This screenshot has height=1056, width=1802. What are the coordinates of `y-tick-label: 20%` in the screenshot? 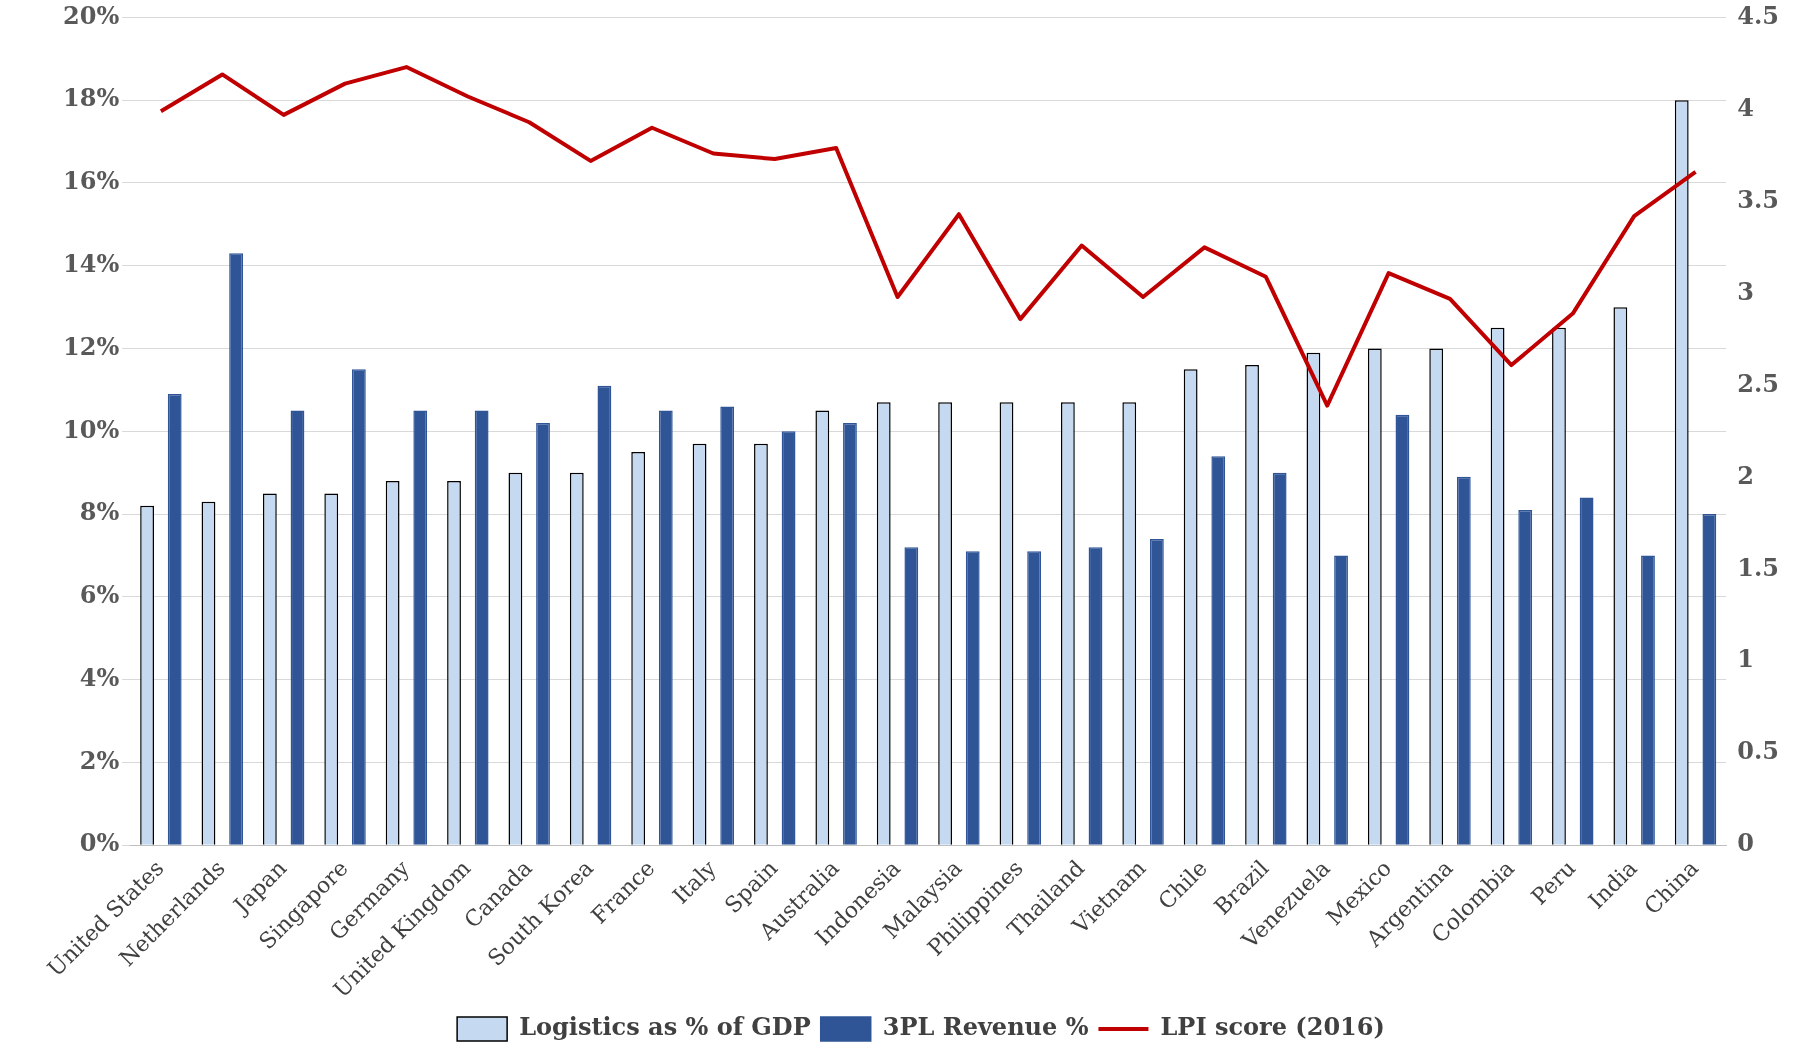 It's located at (91, 15).